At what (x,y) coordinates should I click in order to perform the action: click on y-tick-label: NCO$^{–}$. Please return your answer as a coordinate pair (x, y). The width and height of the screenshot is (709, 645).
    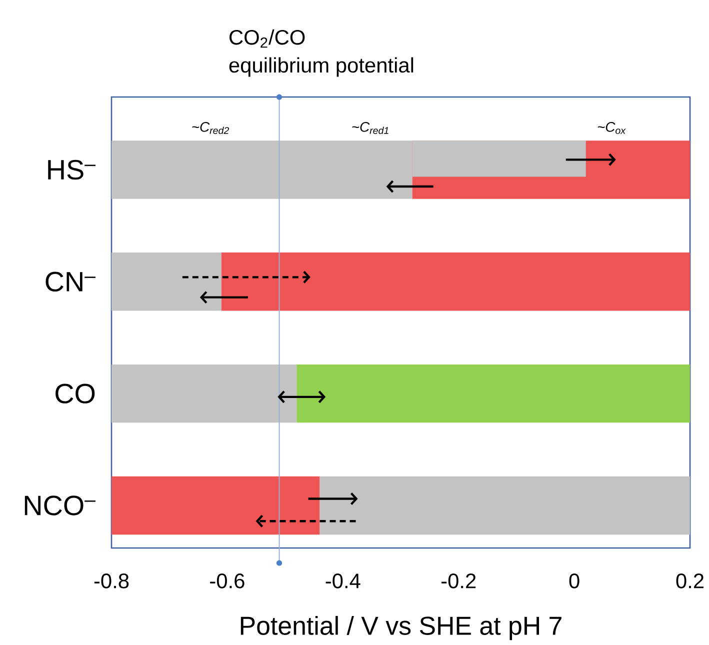
    Looking at the image, I should click on (60, 506).